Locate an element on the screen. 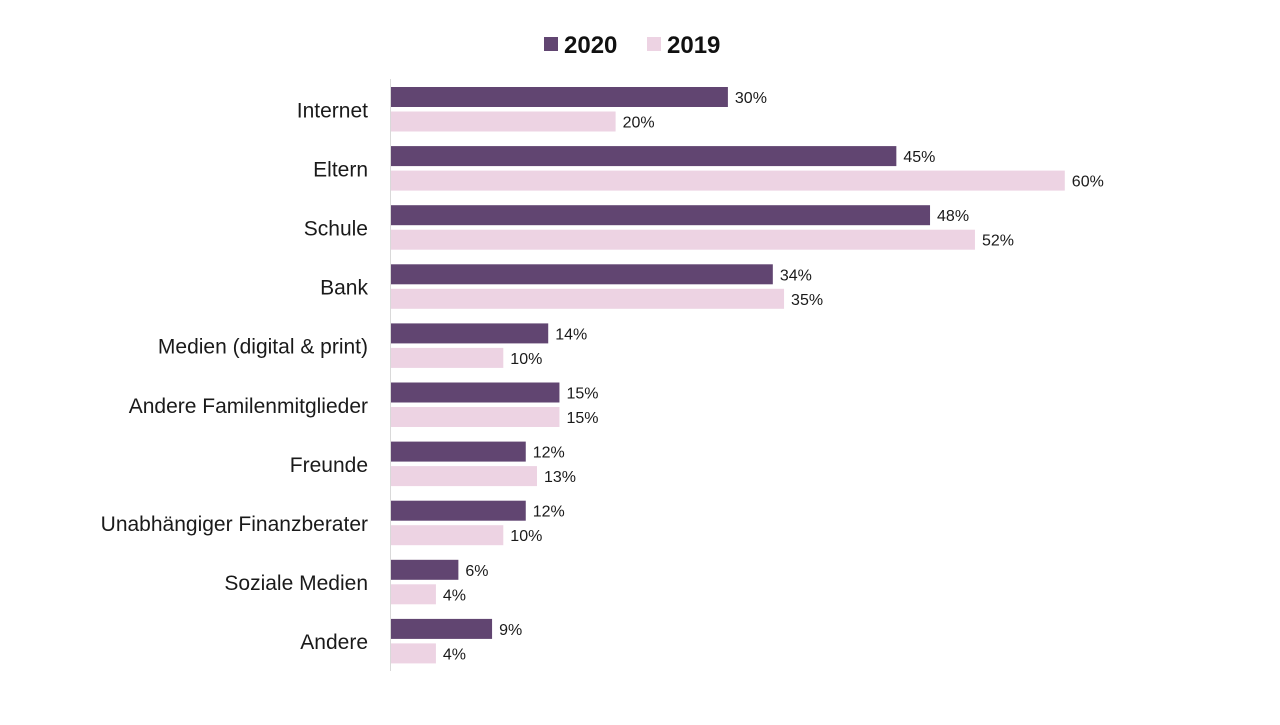 The image size is (1280, 725). data-label: 6% is located at coordinates (476, 571).